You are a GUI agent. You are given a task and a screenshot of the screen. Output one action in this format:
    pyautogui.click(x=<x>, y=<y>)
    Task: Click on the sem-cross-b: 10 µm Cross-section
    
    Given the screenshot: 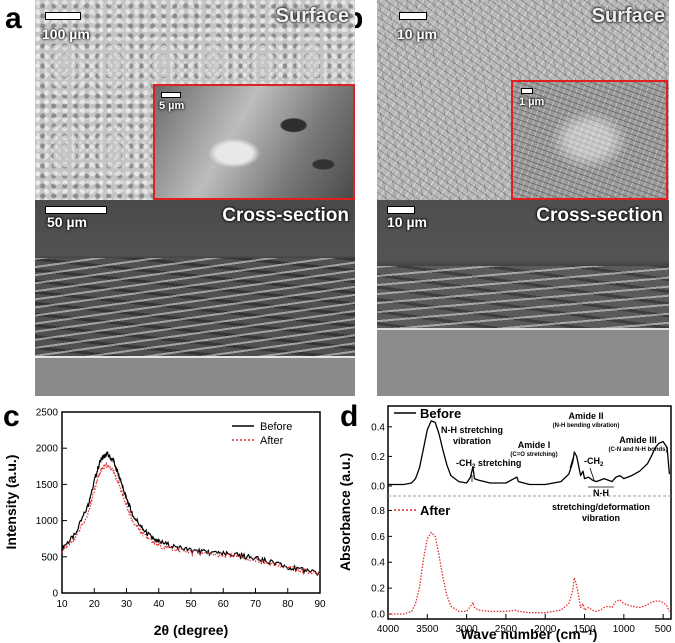 What is the action you would take?
    pyautogui.click(x=523, y=298)
    